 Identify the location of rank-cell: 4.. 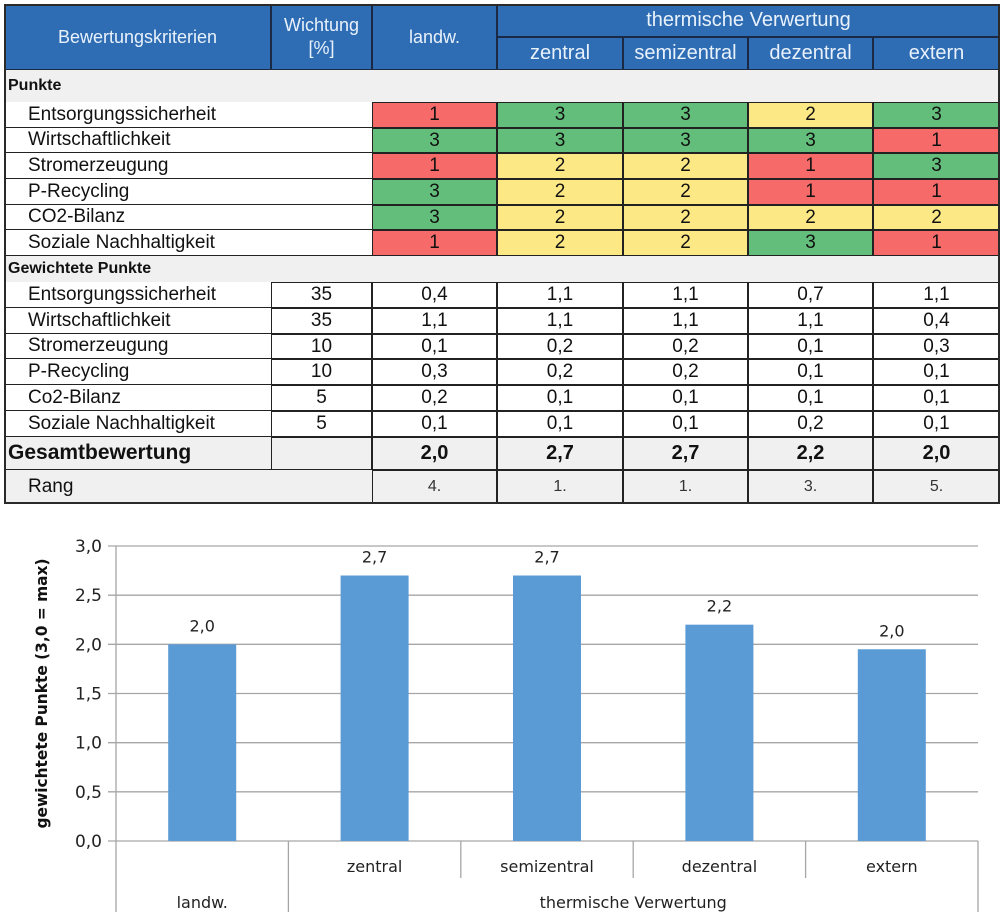
(434, 487).